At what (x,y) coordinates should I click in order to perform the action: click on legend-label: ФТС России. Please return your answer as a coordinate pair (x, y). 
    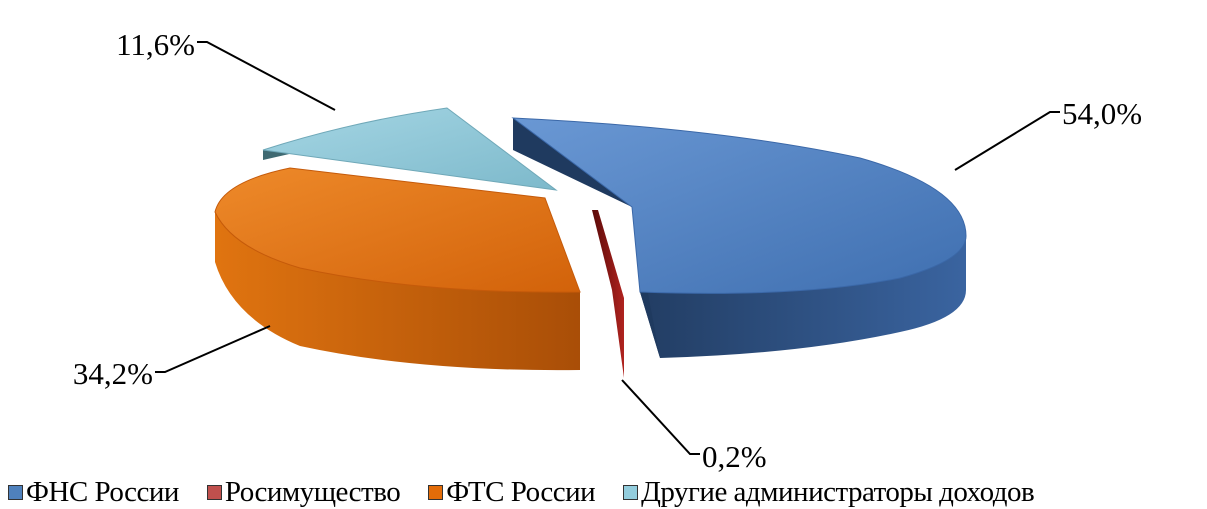
    Looking at the image, I should click on (521, 491).